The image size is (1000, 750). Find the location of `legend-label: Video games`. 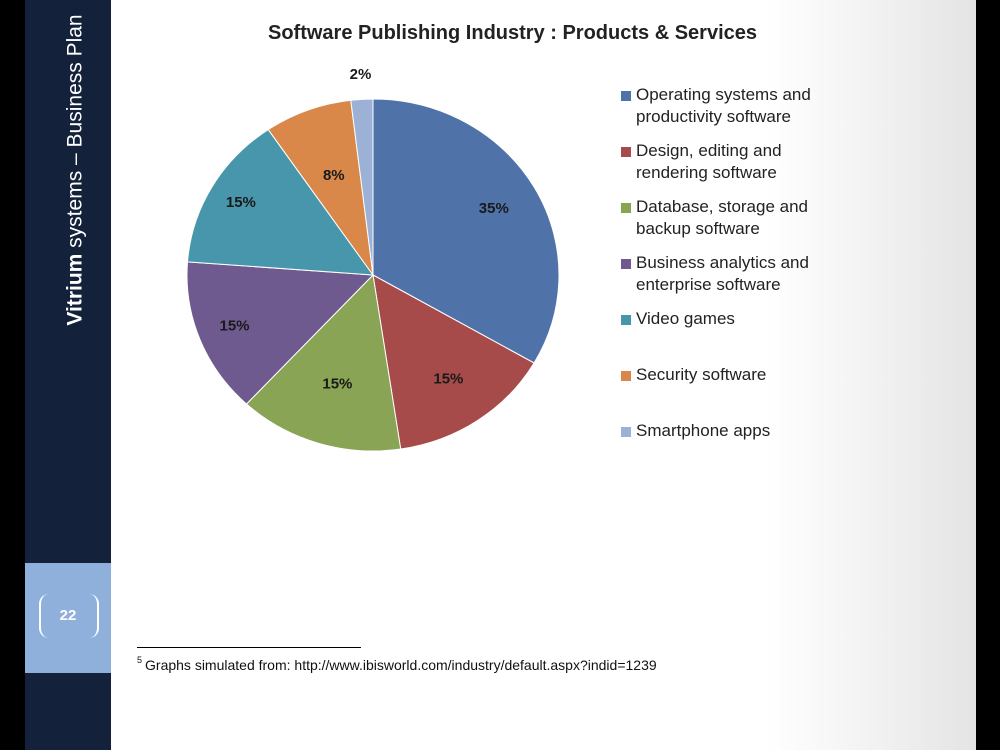

legend-label: Video games is located at coordinates (685, 318).